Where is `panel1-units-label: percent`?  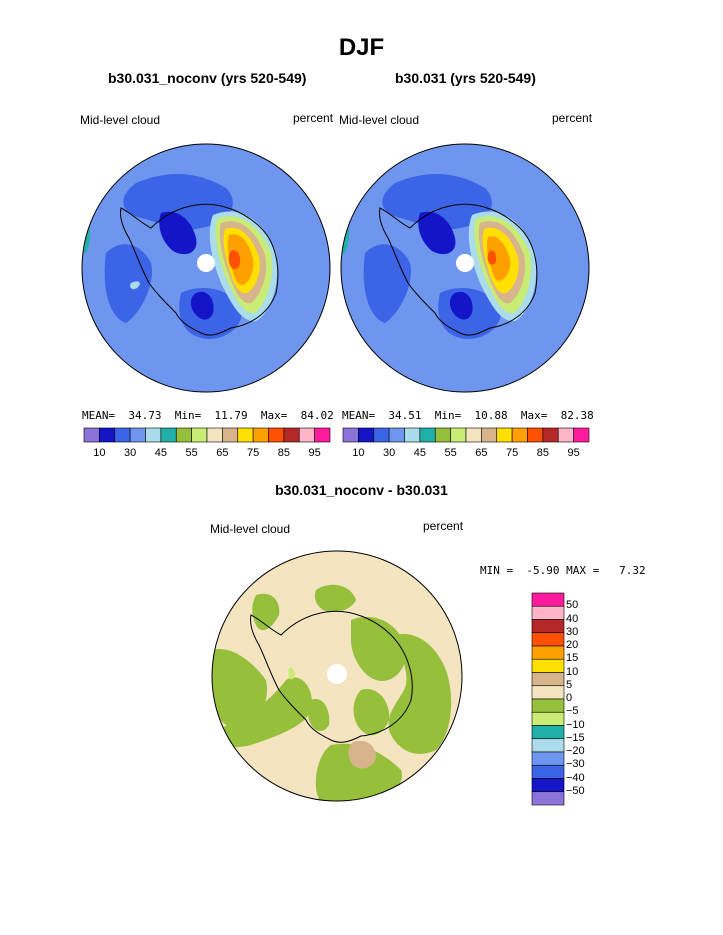 panel1-units-label: percent is located at coordinates (313, 118).